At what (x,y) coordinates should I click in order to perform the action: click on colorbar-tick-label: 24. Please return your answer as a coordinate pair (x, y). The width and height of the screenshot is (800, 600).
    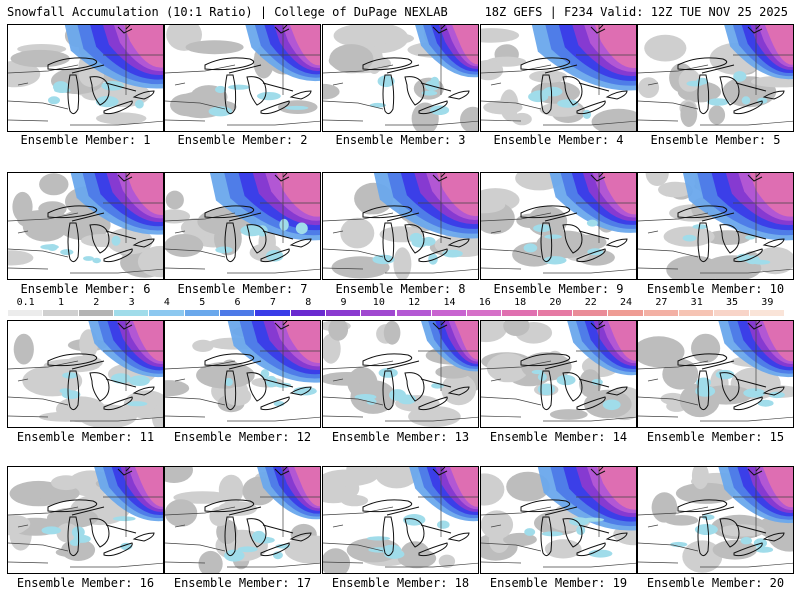
    Looking at the image, I should click on (626, 302).